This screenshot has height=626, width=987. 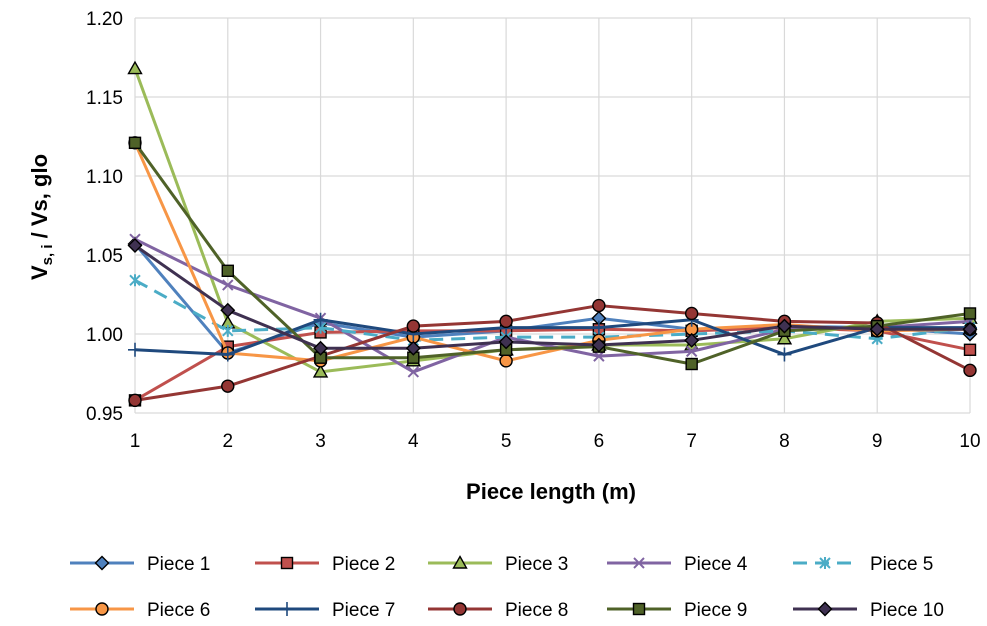 I want to click on y-axis-title-subscript: s, i, so click(x=47, y=254).